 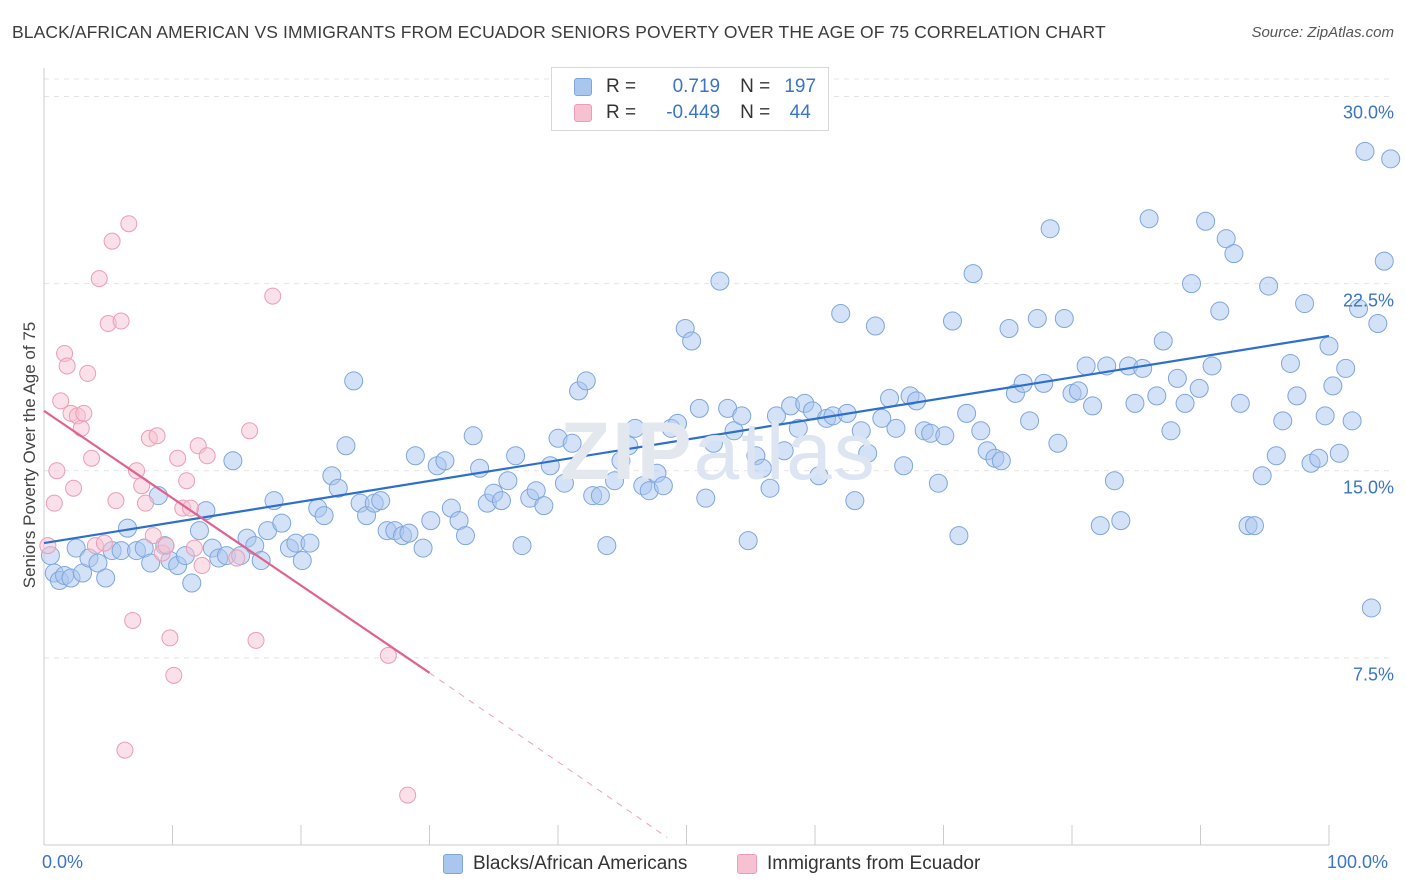 What do you see at coordinates (693, 112) in the screenshot?
I see `legend-r-value: -0.449` at bounding box center [693, 112].